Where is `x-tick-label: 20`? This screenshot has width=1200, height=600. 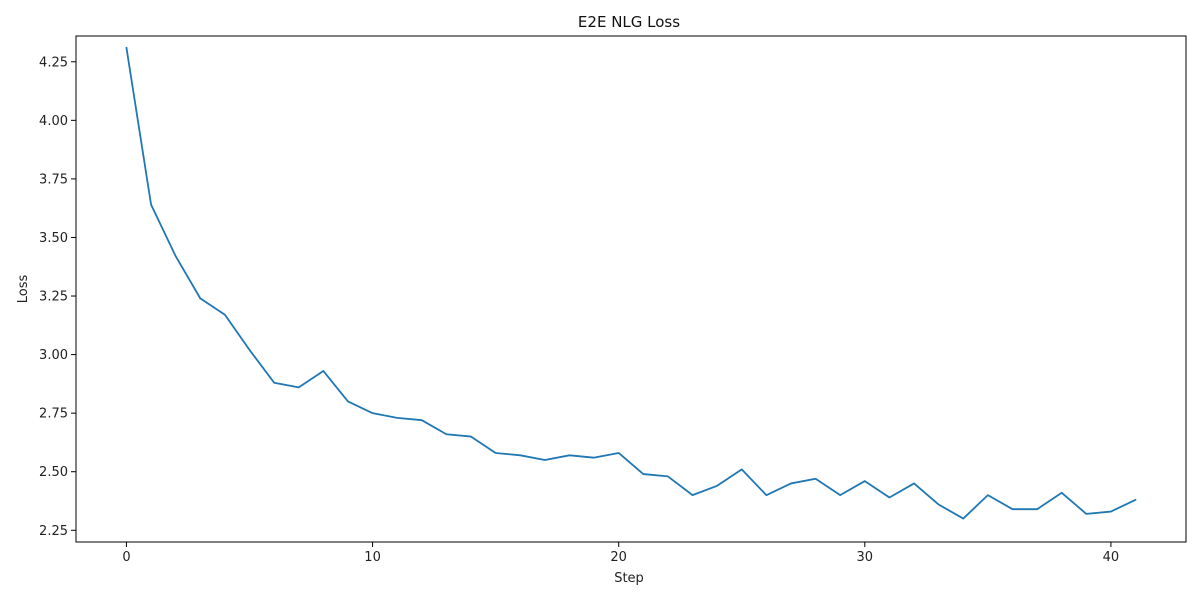 x-tick-label: 20 is located at coordinates (618, 557).